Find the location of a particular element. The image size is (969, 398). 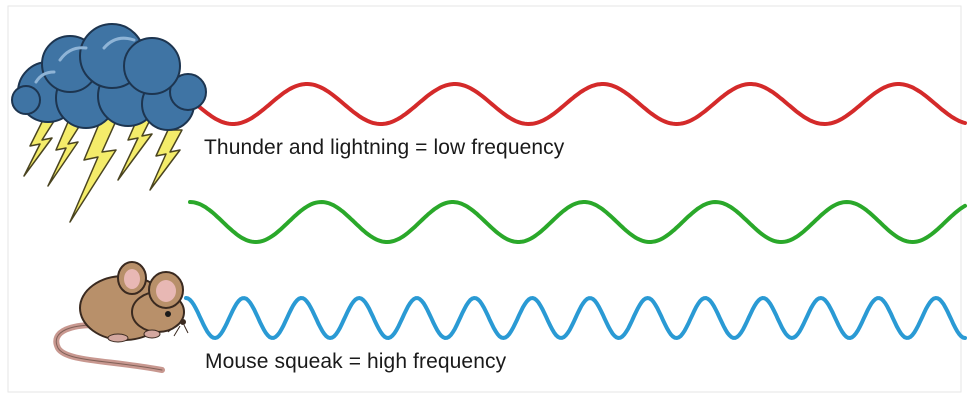

high-frequency-caption: Mouse squeak = high frequency is located at coordinates (356, 361).